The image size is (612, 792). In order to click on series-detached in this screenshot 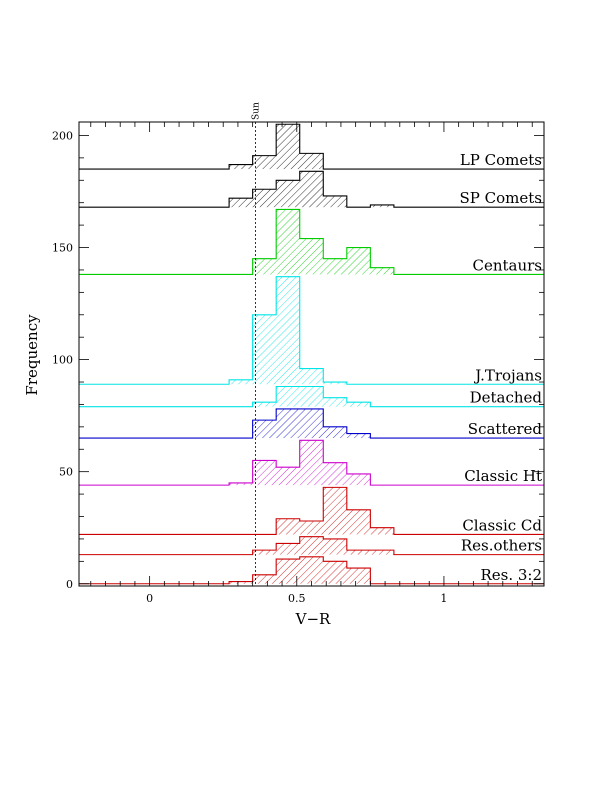, I will do `click(311, 396)`.